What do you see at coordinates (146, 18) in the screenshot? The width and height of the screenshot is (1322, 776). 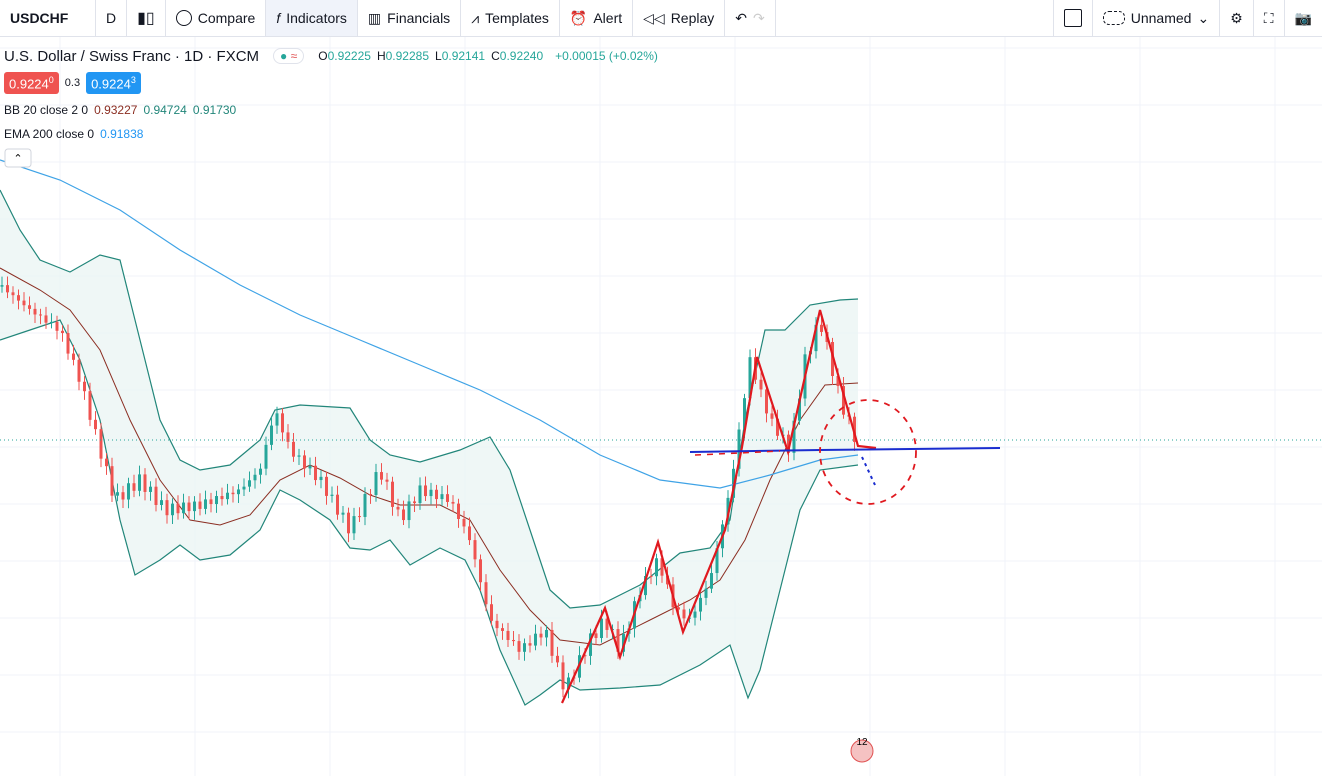 I see `chart-type: ▮▯` at bounding box center [146, 18].